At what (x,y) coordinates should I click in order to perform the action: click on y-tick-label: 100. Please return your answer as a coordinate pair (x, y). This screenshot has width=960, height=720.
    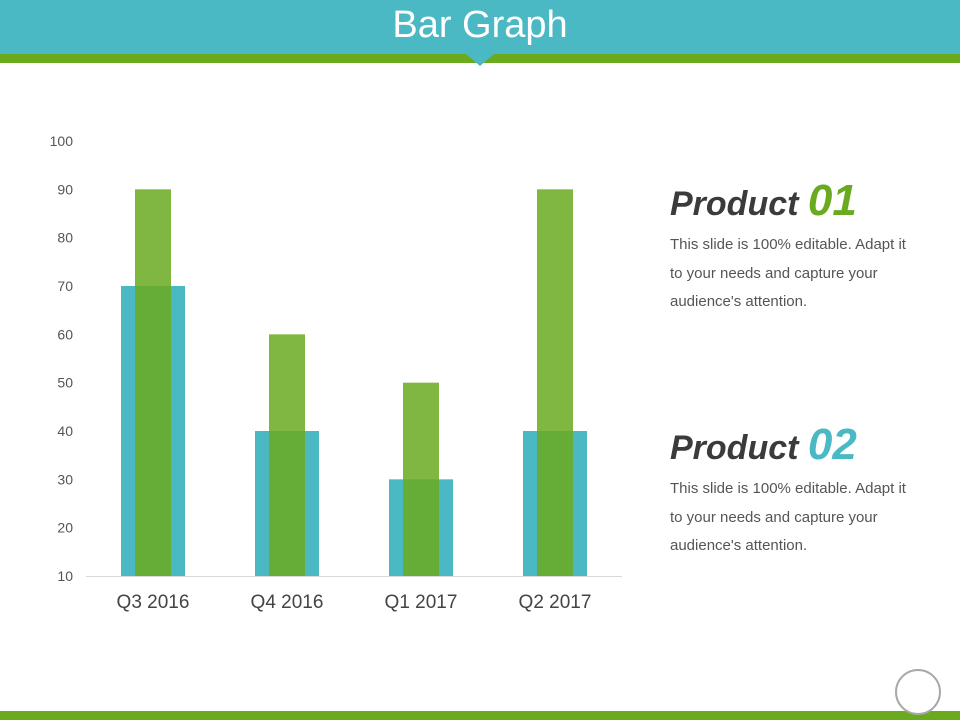
    Looking at the image, I should click on (62, 141).